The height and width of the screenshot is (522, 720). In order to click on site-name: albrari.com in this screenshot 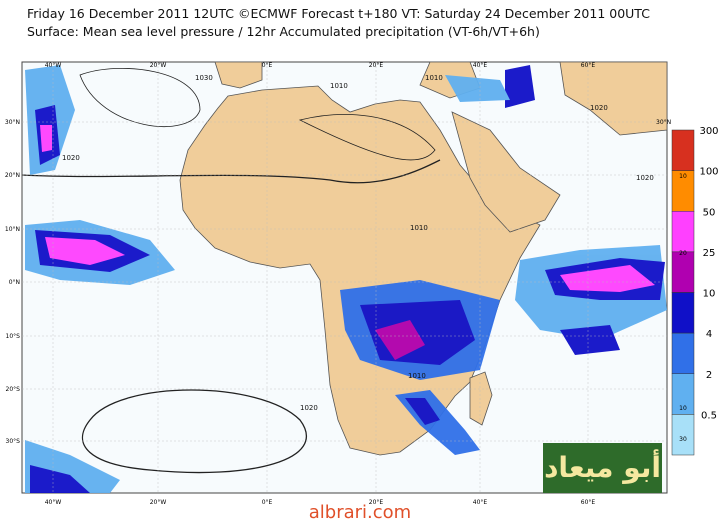, I will do `click(360, 512)`.